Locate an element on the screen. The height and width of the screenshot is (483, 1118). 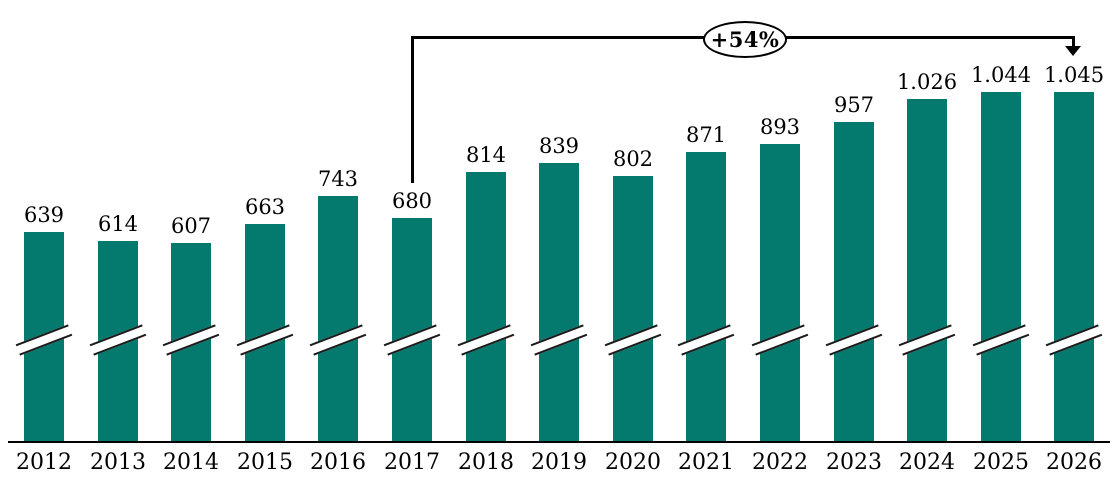
bar-value-label: 614 is located at coordinates (118, 224).